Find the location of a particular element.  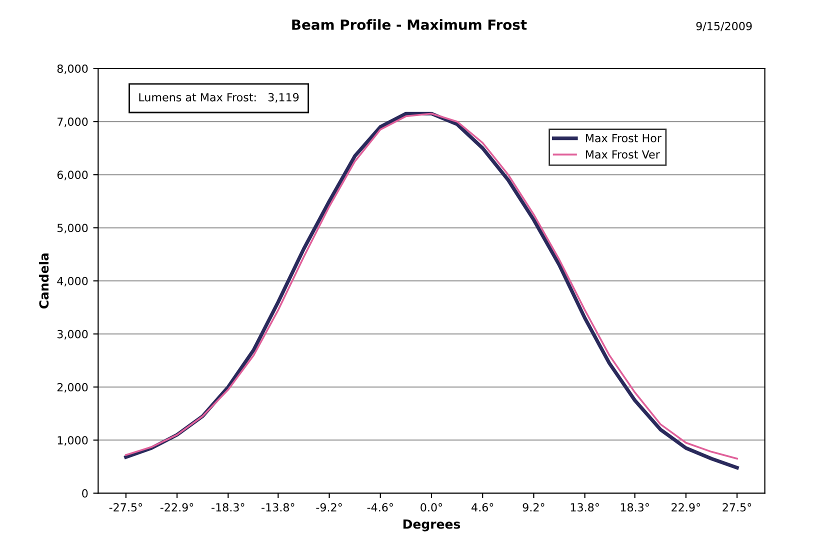

y-tick-label: 7,000 is located at coordinates (73, 123).